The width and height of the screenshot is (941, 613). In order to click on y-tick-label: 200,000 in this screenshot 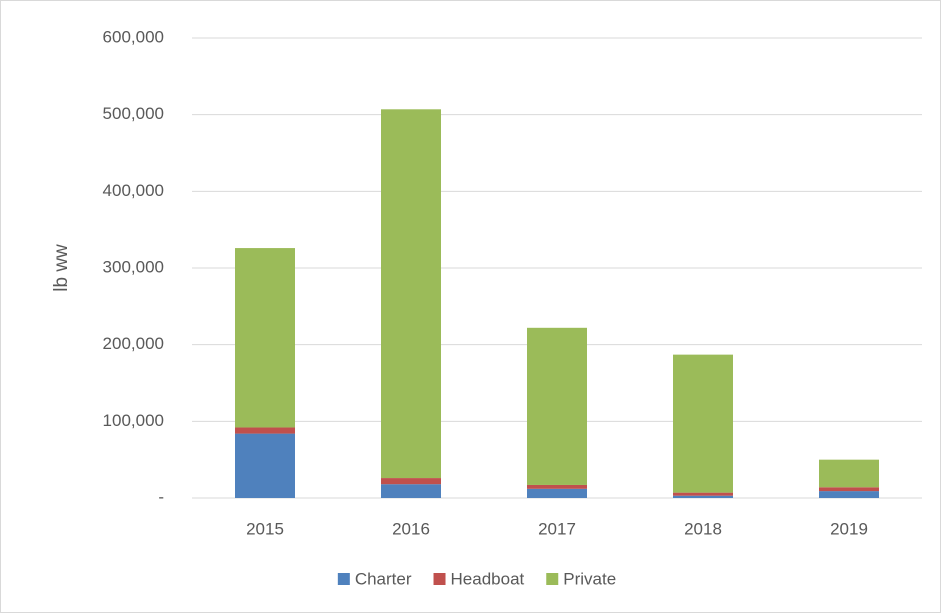, I will do `click(133, 343)`.